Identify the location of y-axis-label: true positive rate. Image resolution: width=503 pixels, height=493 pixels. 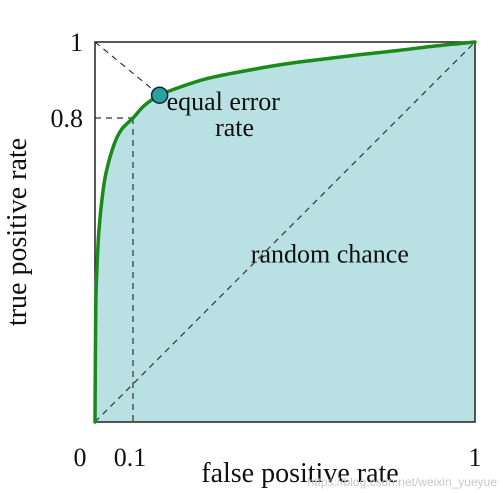
(17, 232).